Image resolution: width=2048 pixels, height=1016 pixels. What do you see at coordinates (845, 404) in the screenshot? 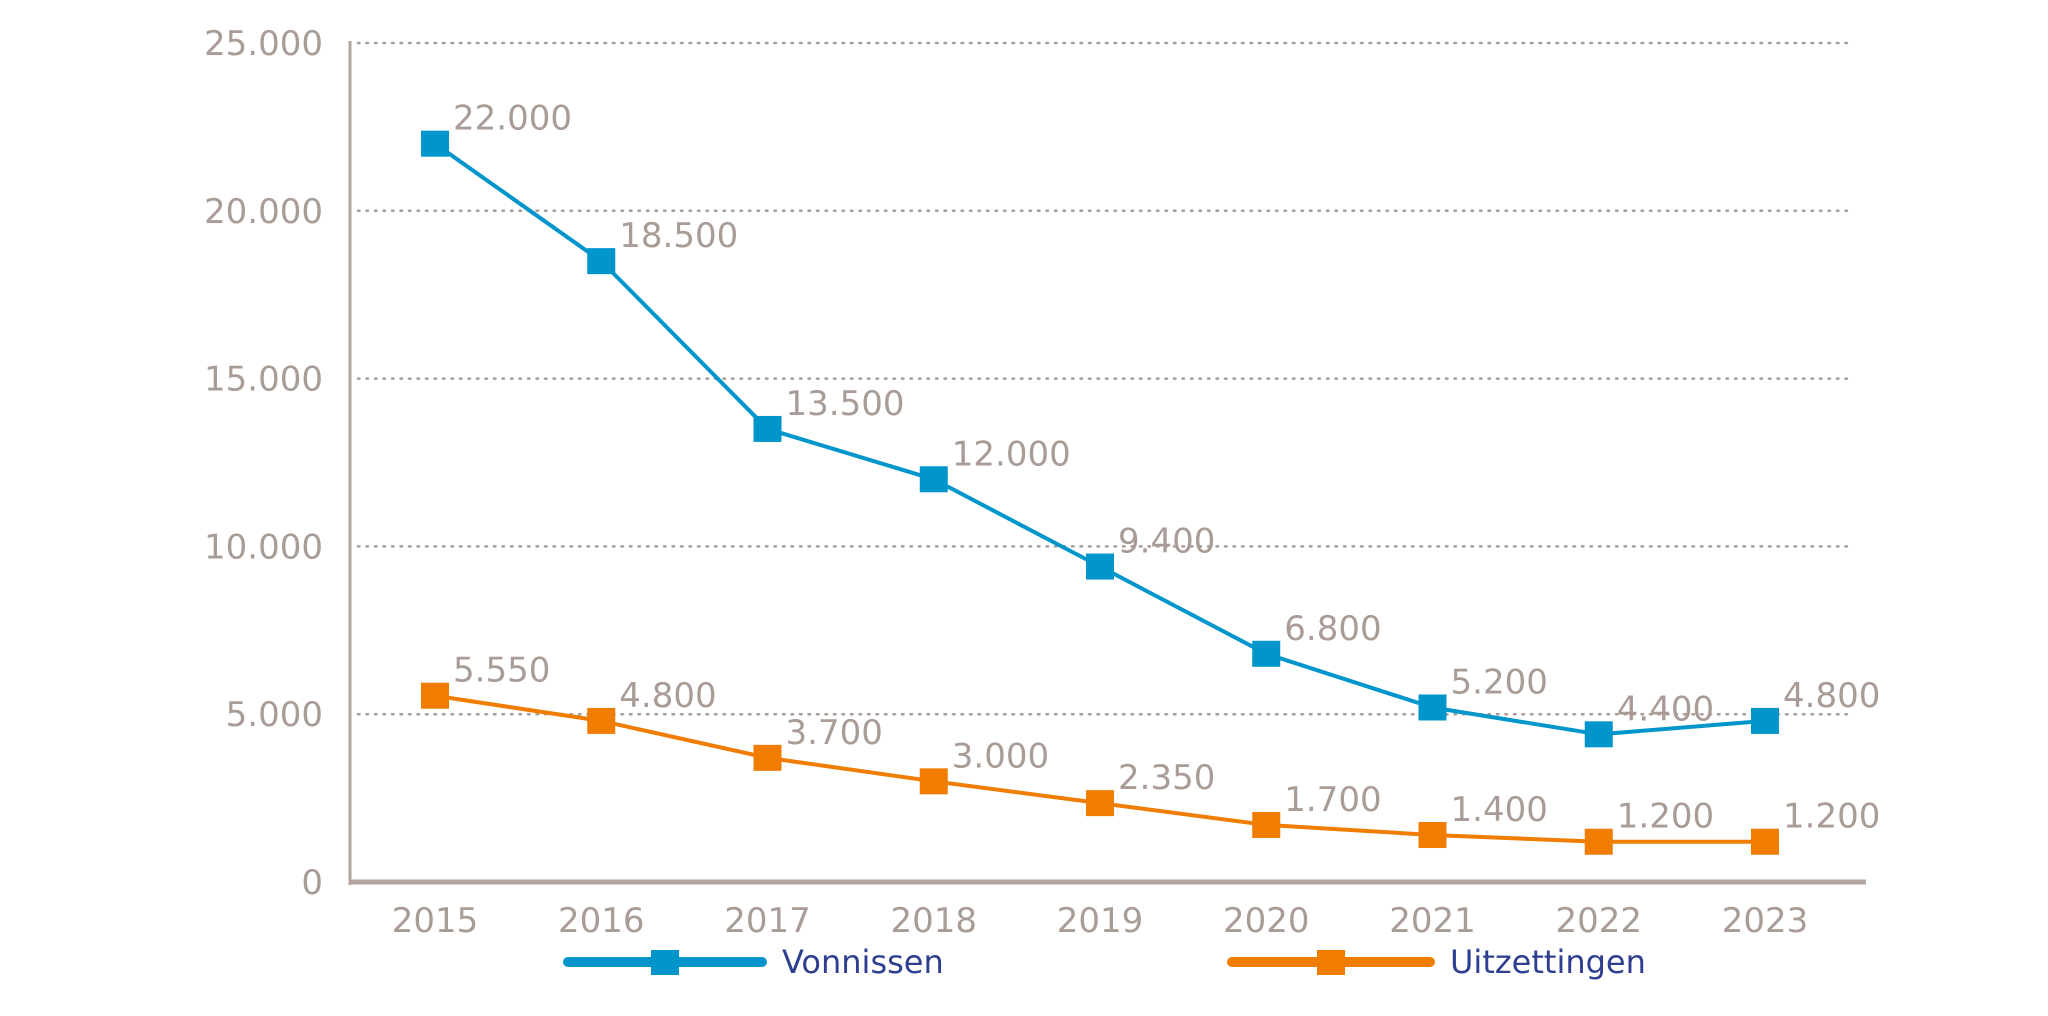
I see `data-label: 13.500` at bounding box center [845, 404].